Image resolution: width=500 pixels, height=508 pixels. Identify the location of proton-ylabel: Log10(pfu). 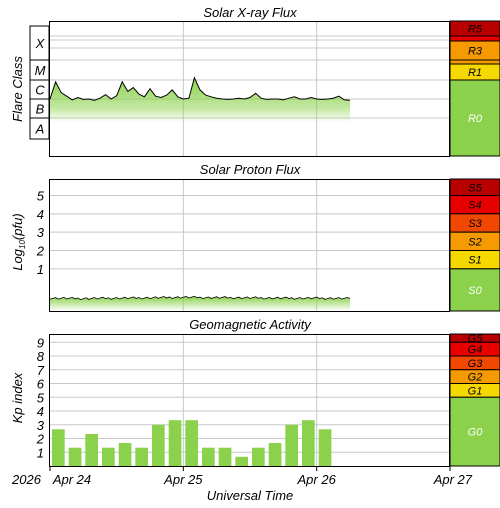
(18, 241).